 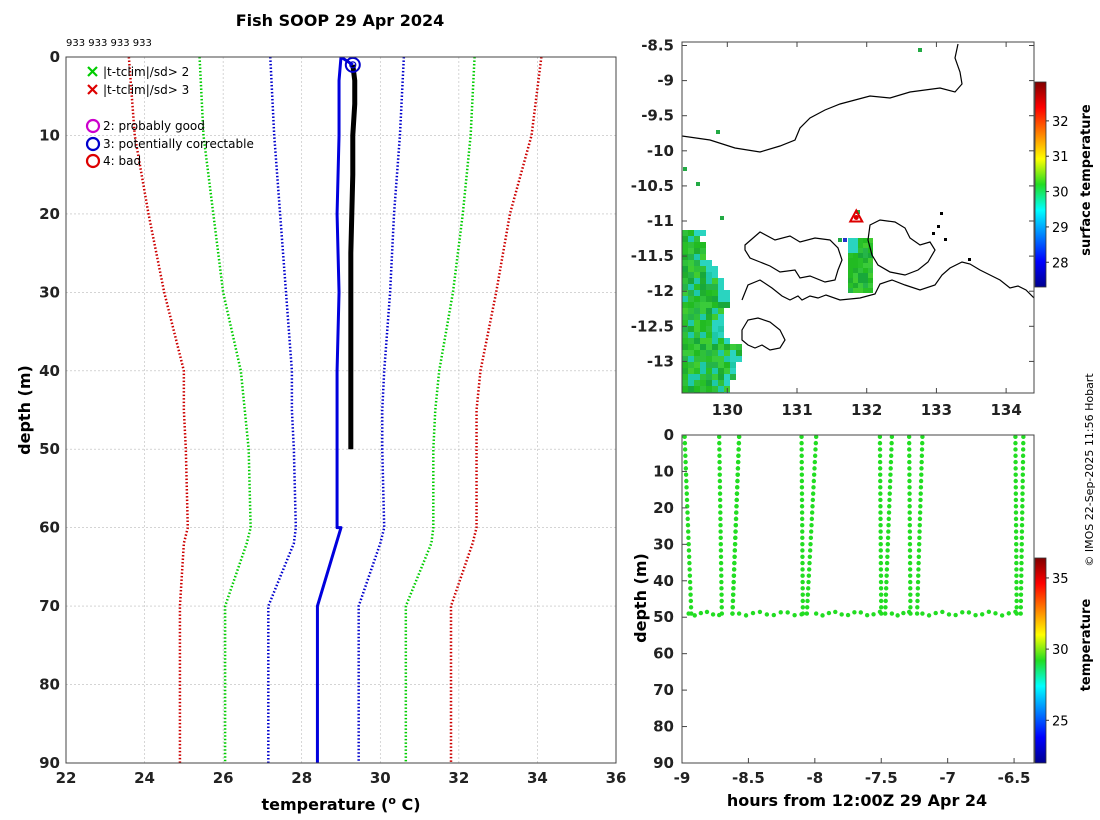 I want to click on map-y-tick: -9, so click(x=665, y=81).